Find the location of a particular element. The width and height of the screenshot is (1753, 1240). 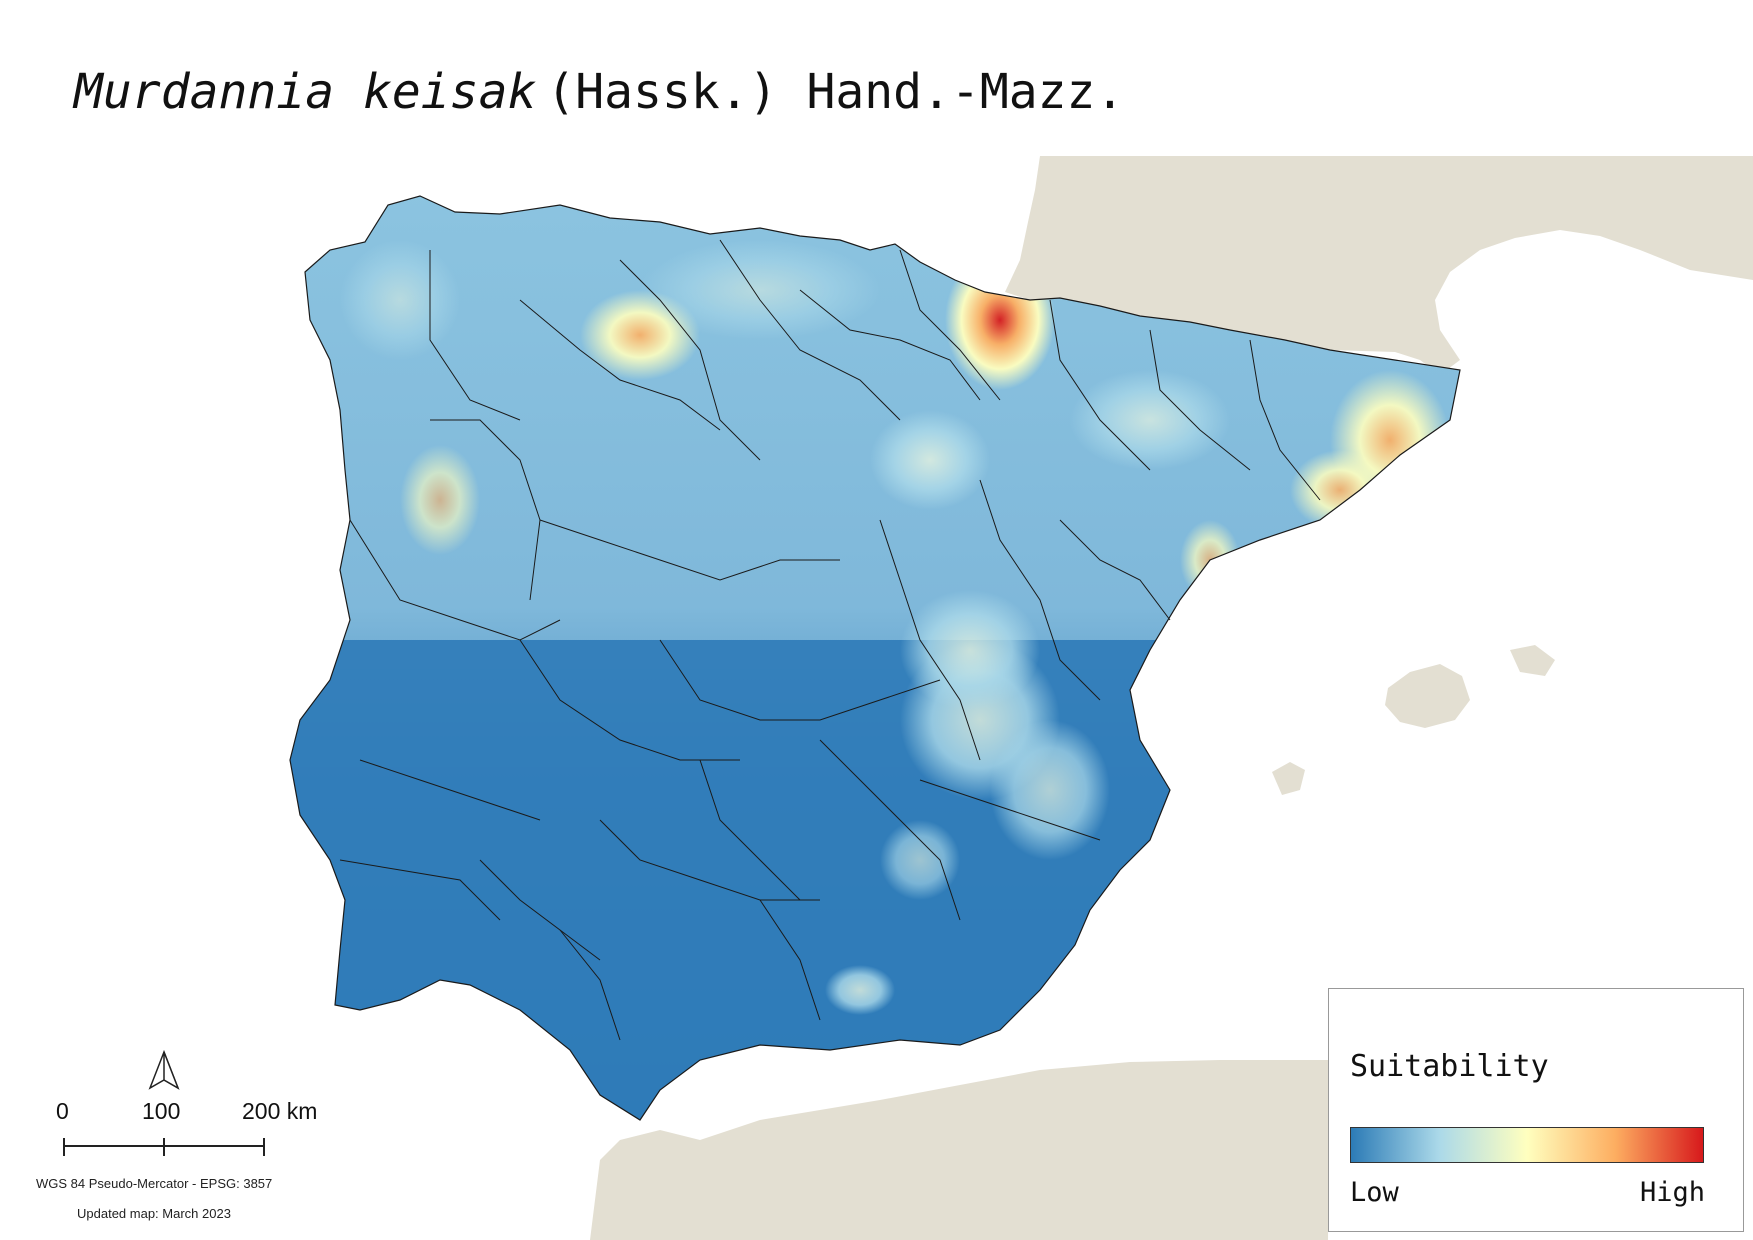

legend-color-ramp is located at coordinates (1527, 1145).